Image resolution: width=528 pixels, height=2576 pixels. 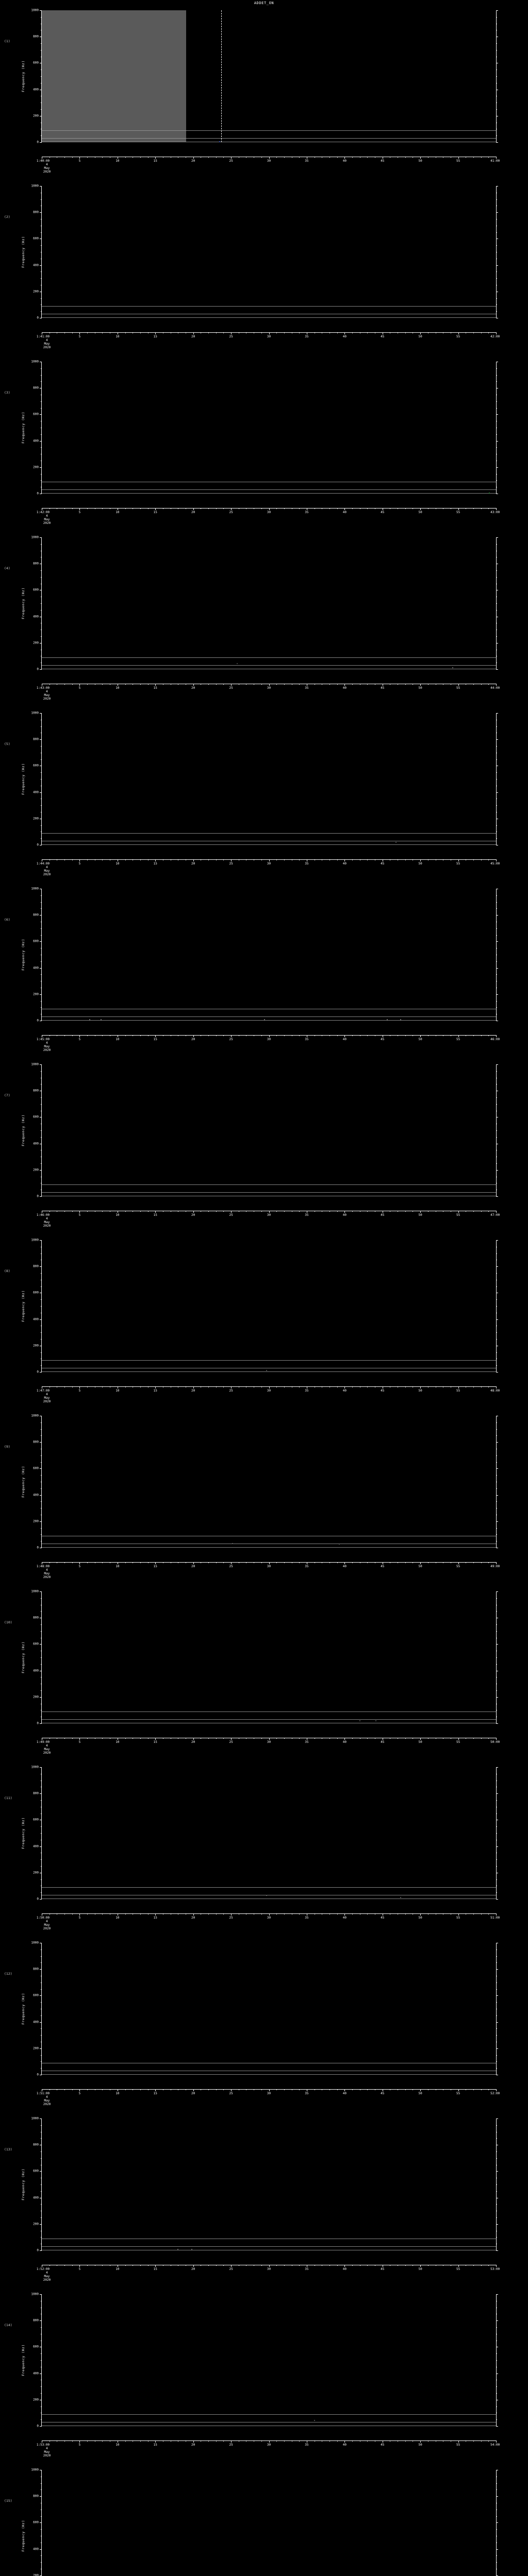 I want to click on date-line: 4, so click(x=47, y=1394).